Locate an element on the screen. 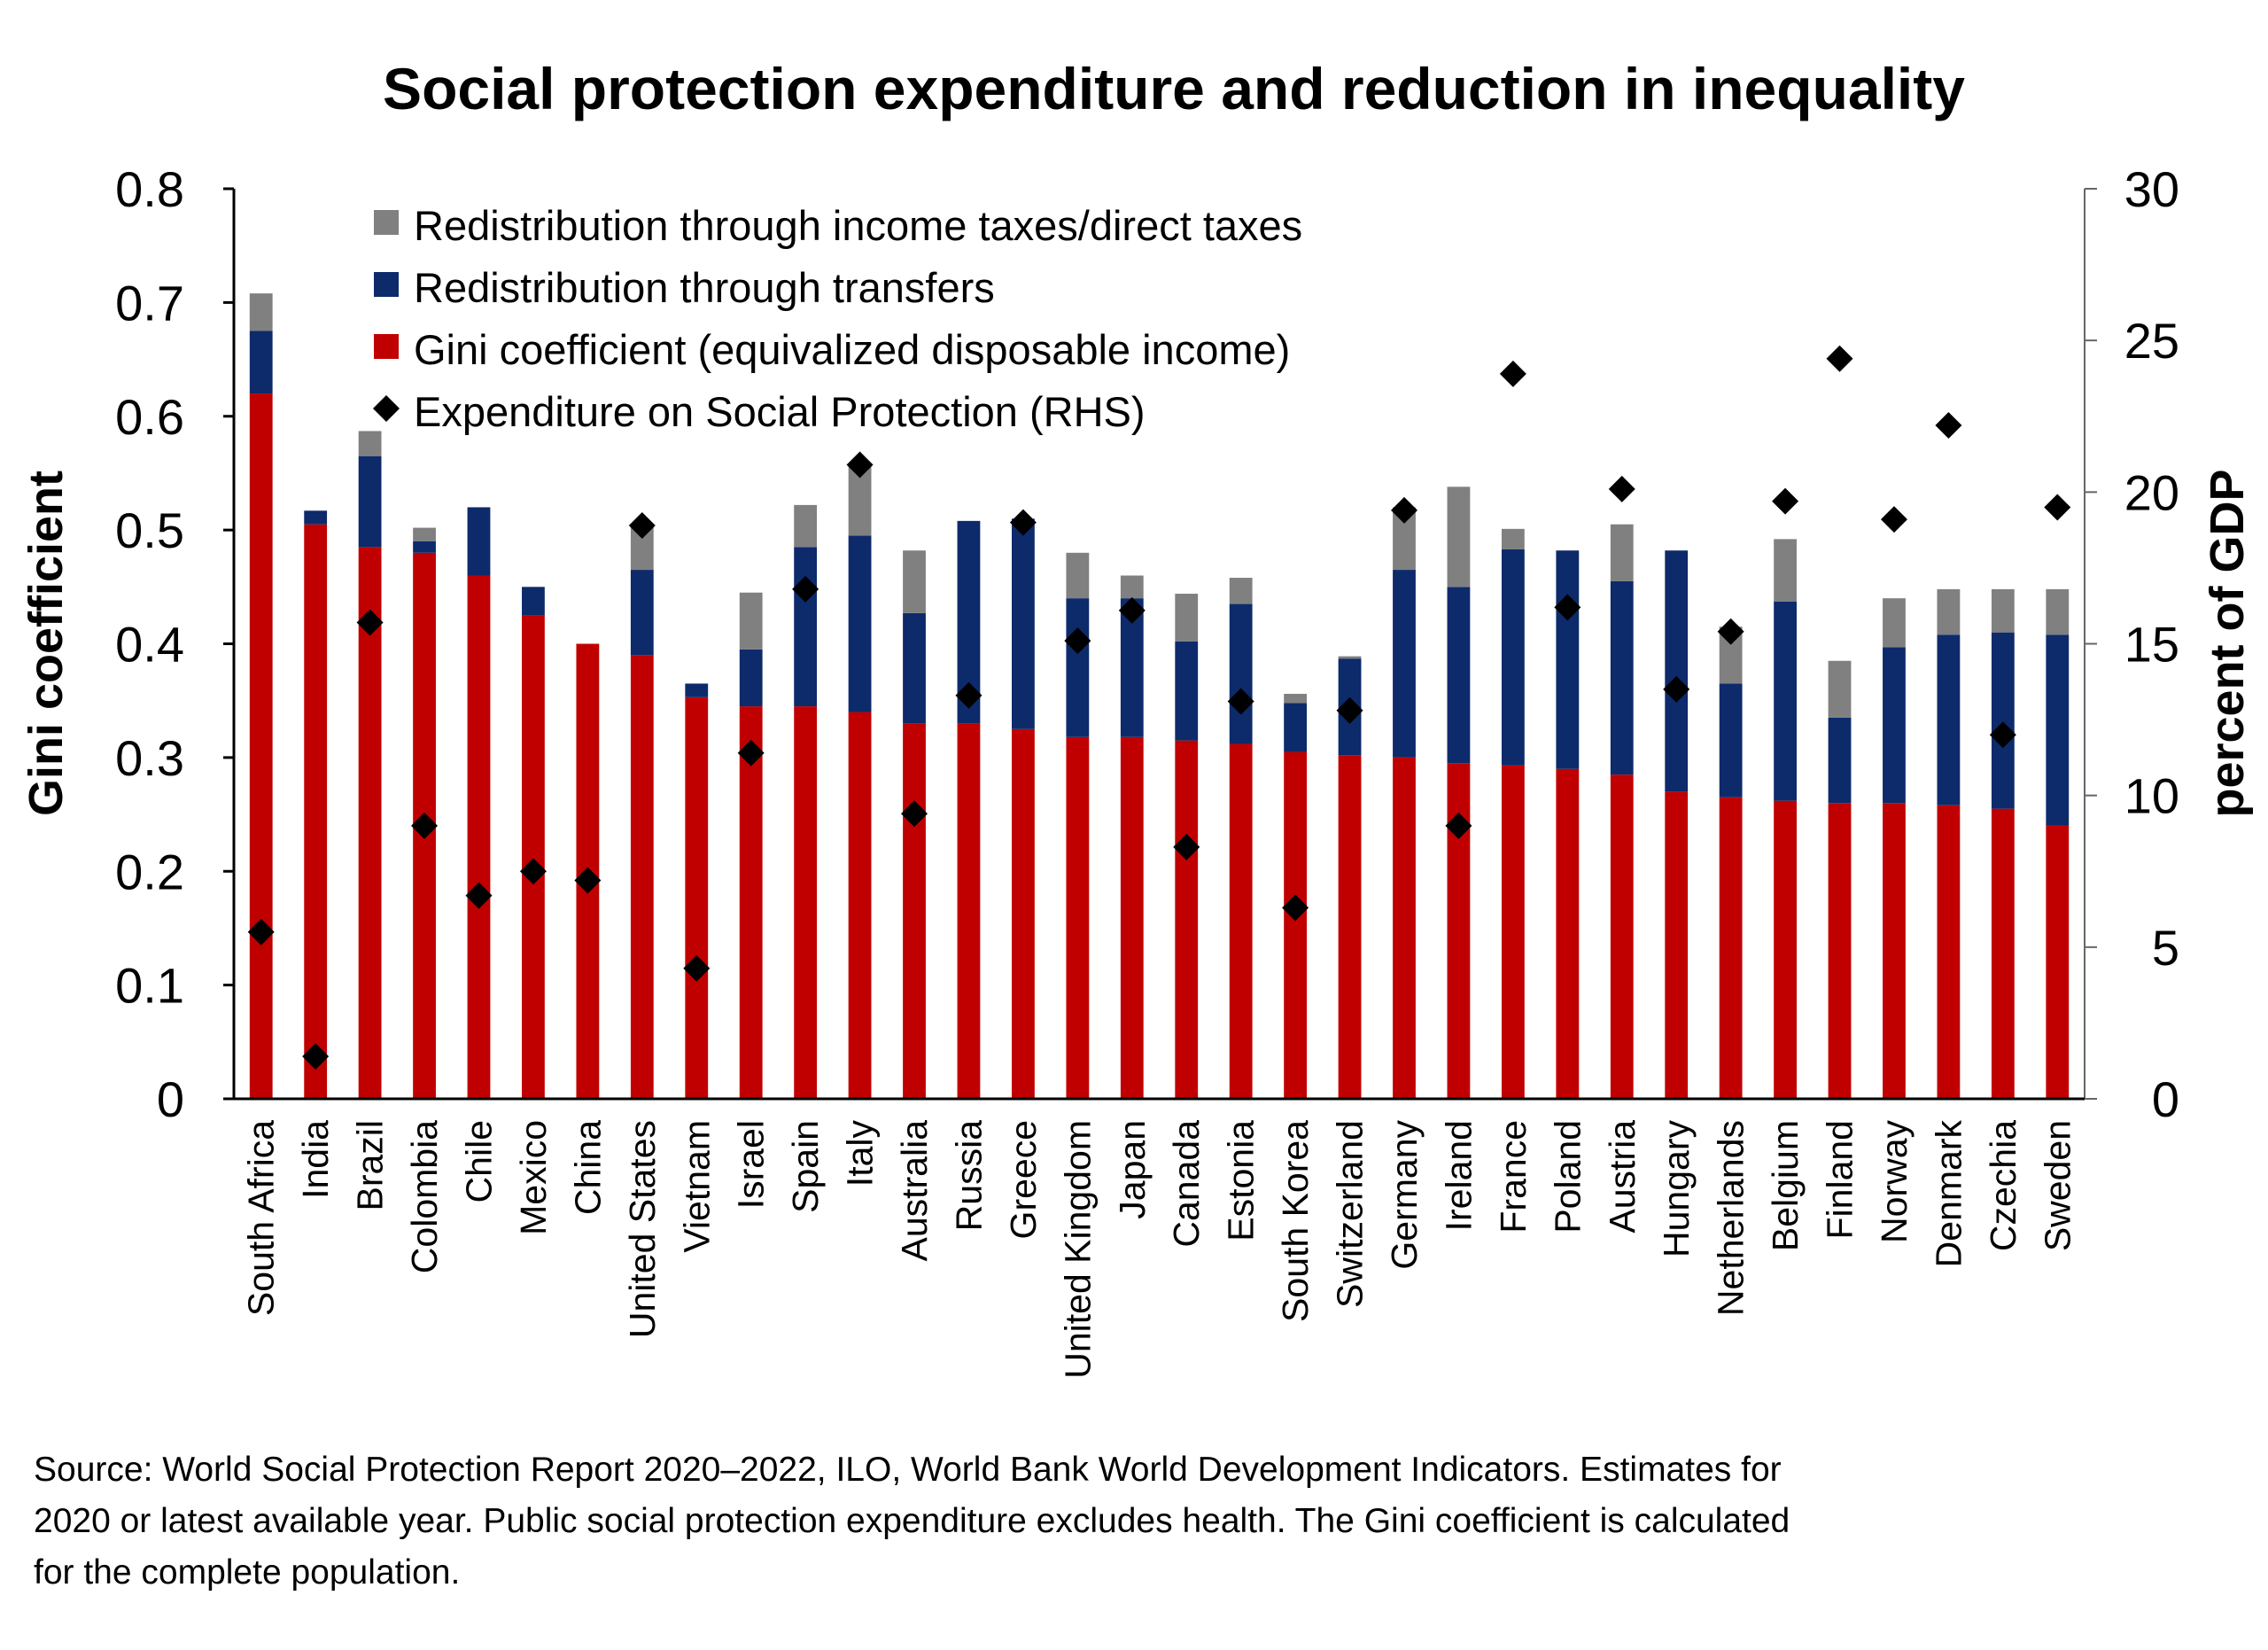  category-label-spain: Spain is located at coordinates (805, 1166).